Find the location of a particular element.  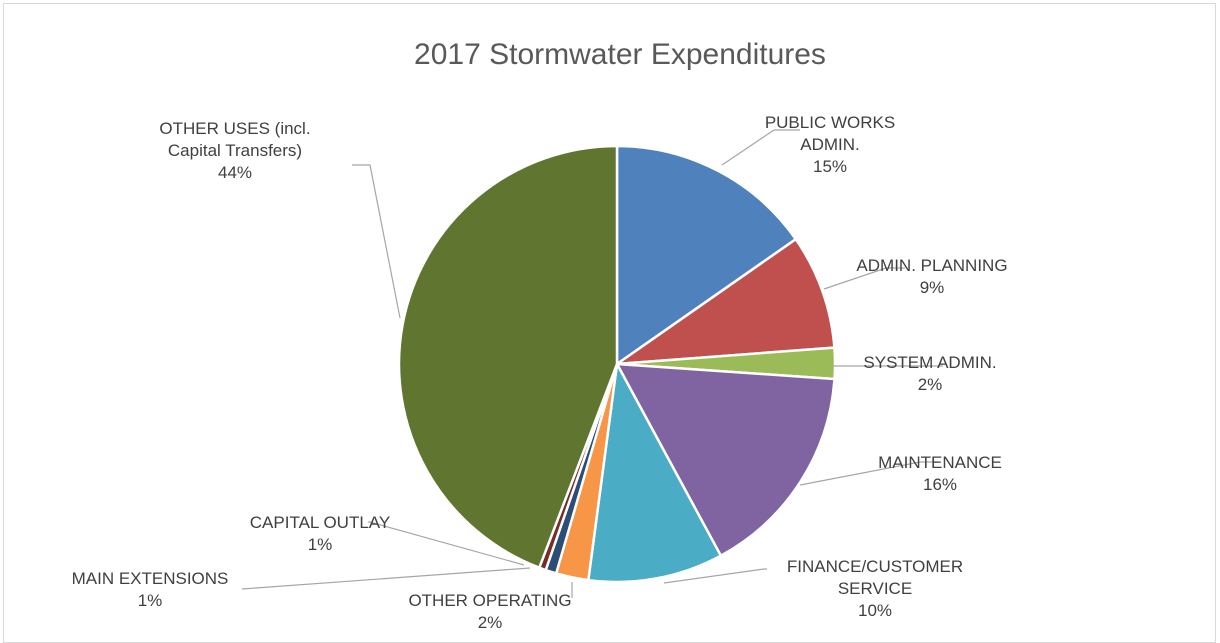

slice-label-7: CAPITAL OUTLAY 1% is located at coordinates (320, 534).